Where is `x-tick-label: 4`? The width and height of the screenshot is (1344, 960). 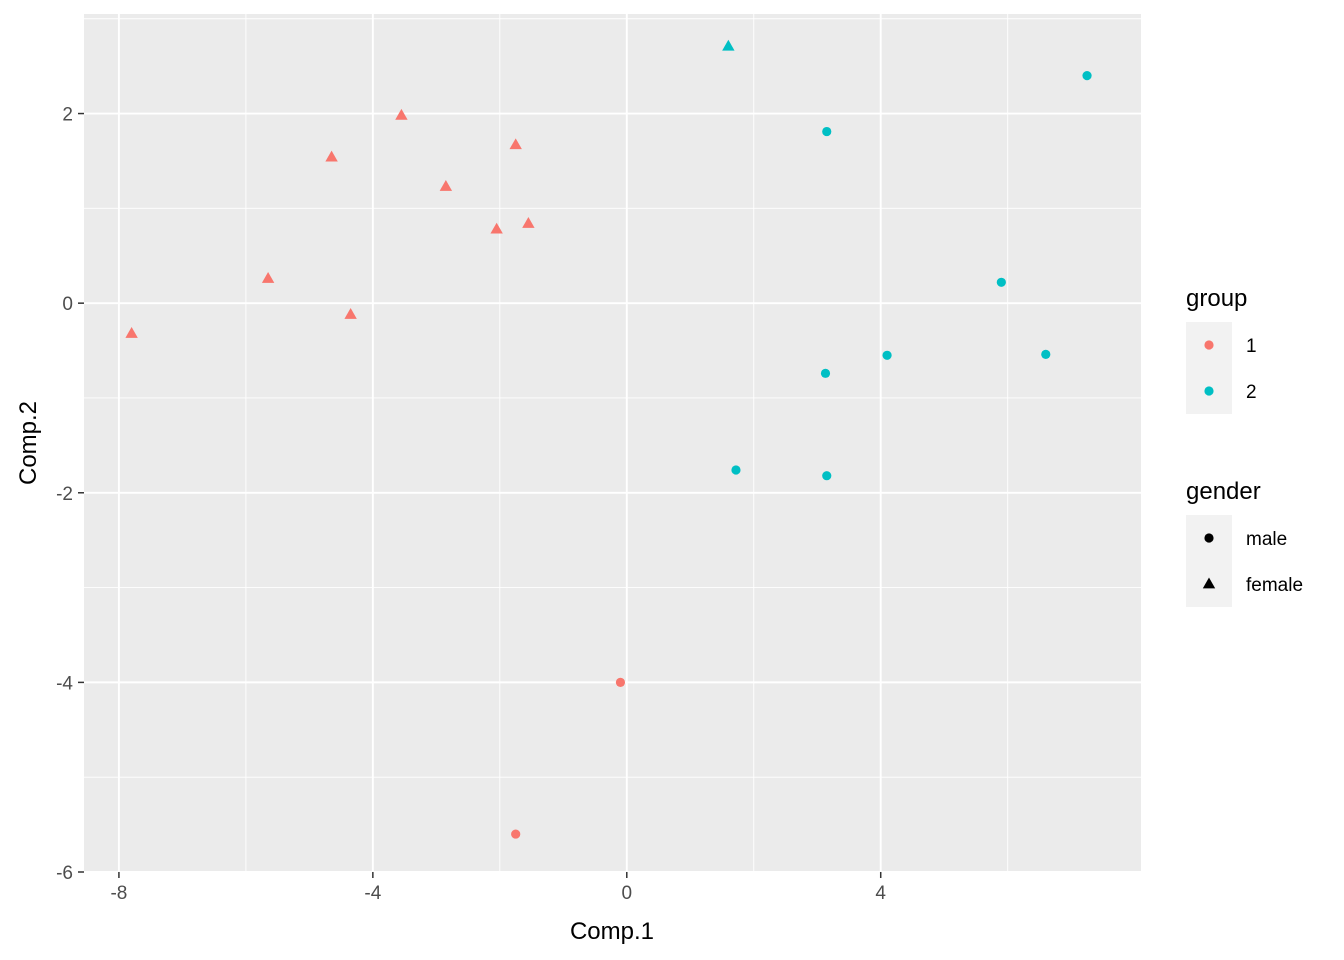
x-tick-label: 4 is located at coordinates (880, 893).